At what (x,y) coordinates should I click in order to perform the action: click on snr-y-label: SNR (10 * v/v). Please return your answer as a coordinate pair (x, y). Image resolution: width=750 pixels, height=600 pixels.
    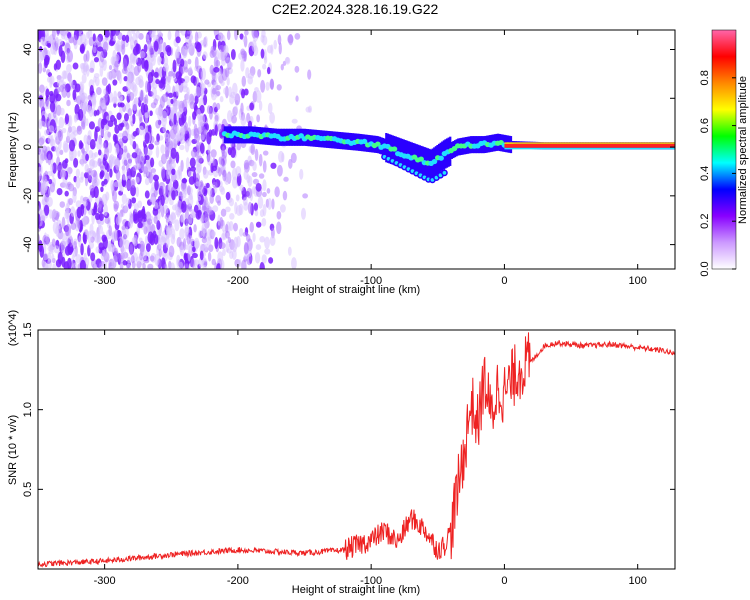
    Looking at the image, I should click on (13, 450).